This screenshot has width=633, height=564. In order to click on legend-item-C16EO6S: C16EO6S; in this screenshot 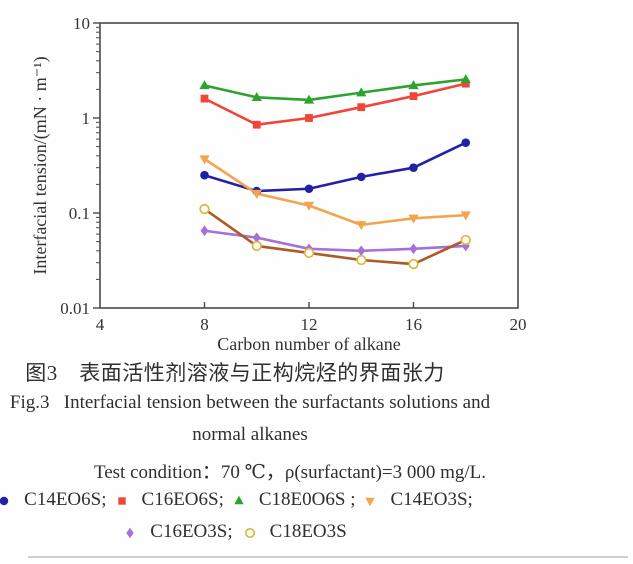, I will do `click(169, 500)`.